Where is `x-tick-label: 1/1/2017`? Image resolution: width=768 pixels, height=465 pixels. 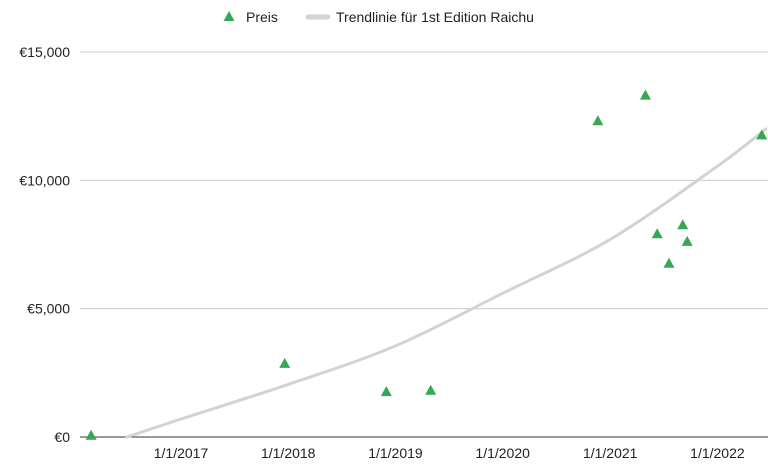 x-tick-label: 1/1/2017 is located at coordinates (181, 452).